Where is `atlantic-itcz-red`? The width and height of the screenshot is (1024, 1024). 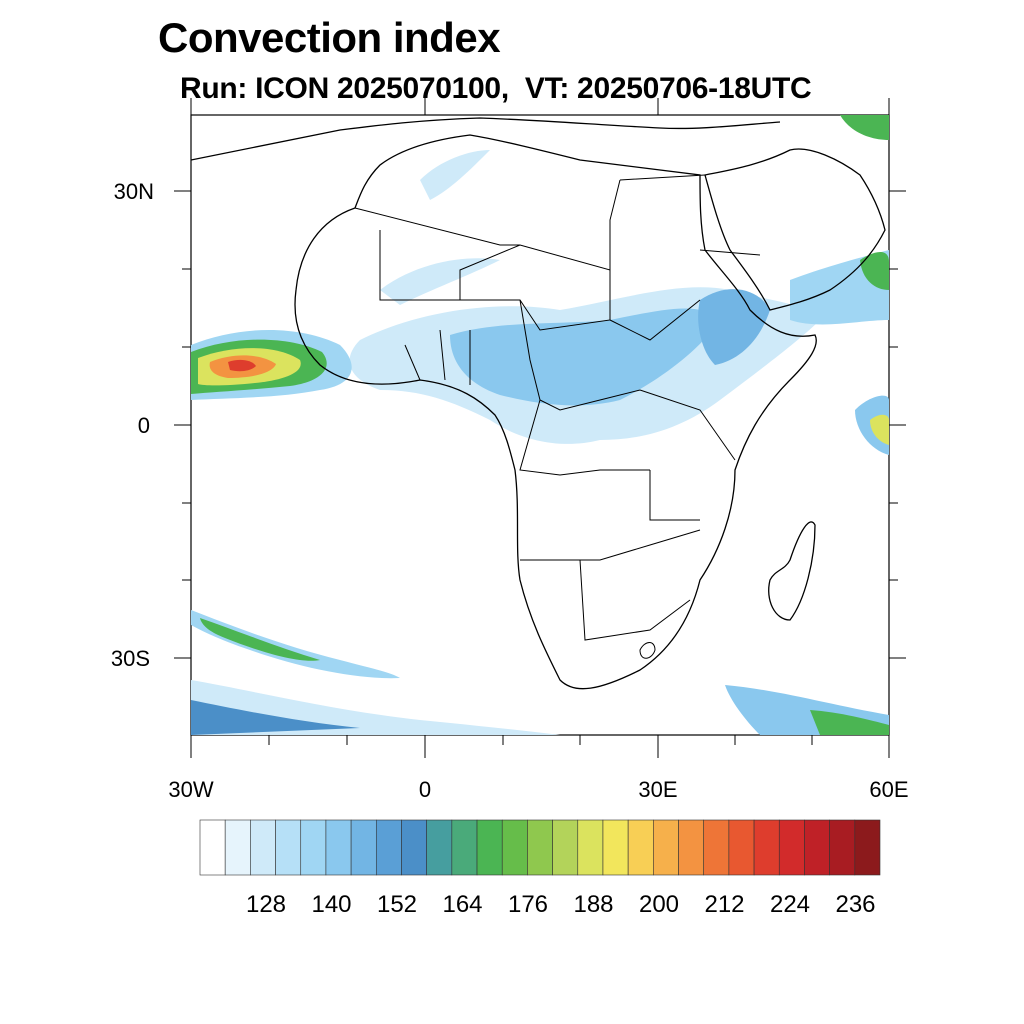
atlantic-itcz-red is located at coordinates (242, 365).